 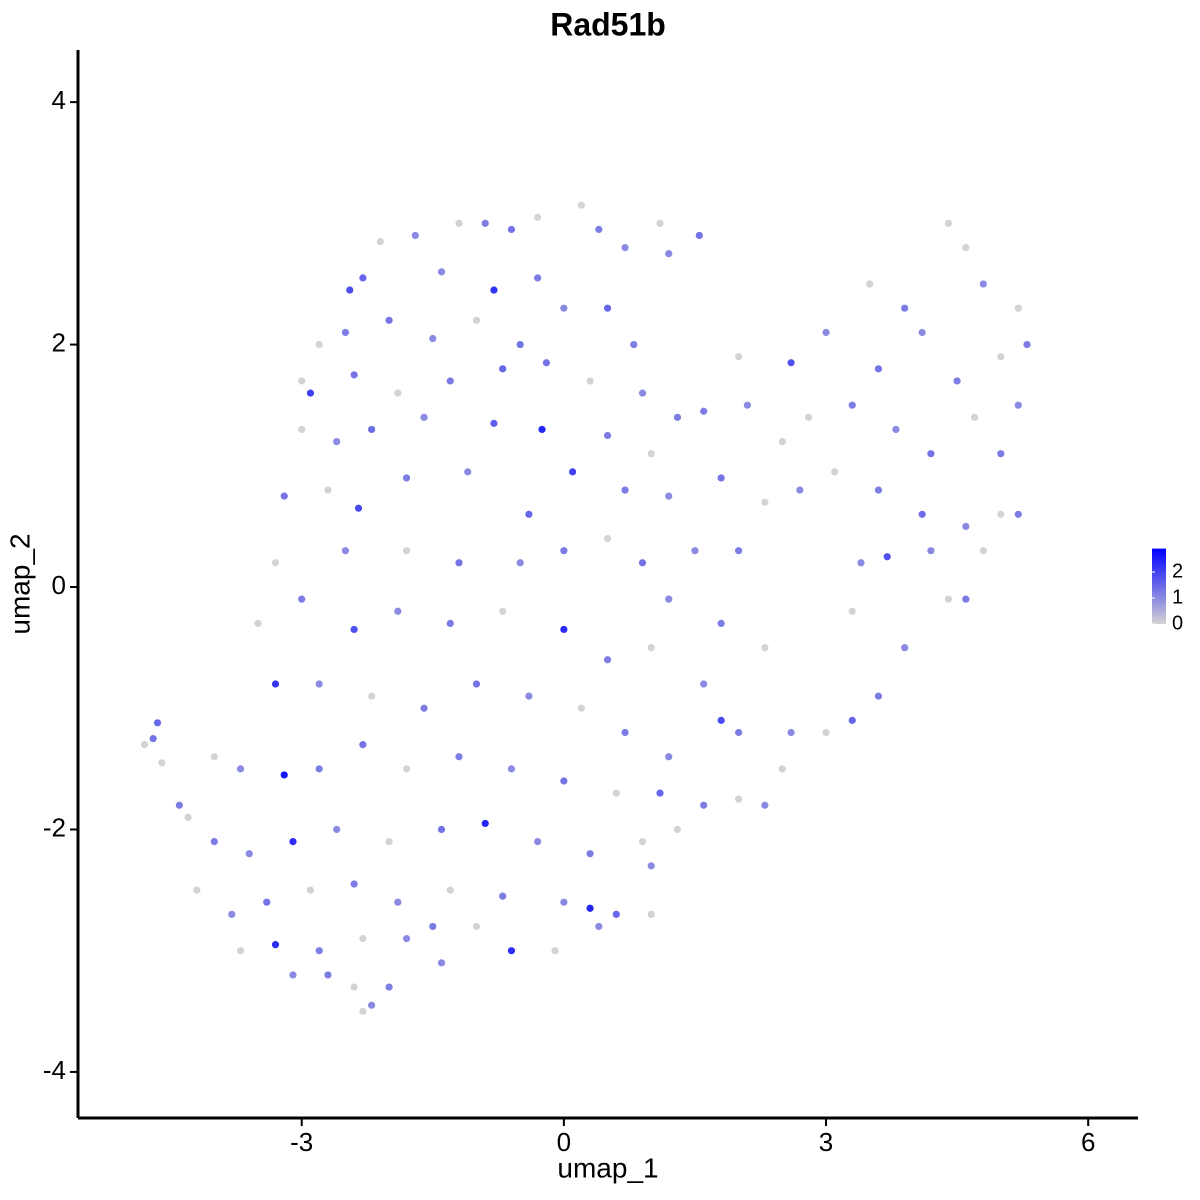 I want to click on y-axis-label: umap_2, so click(x=19, y=583).